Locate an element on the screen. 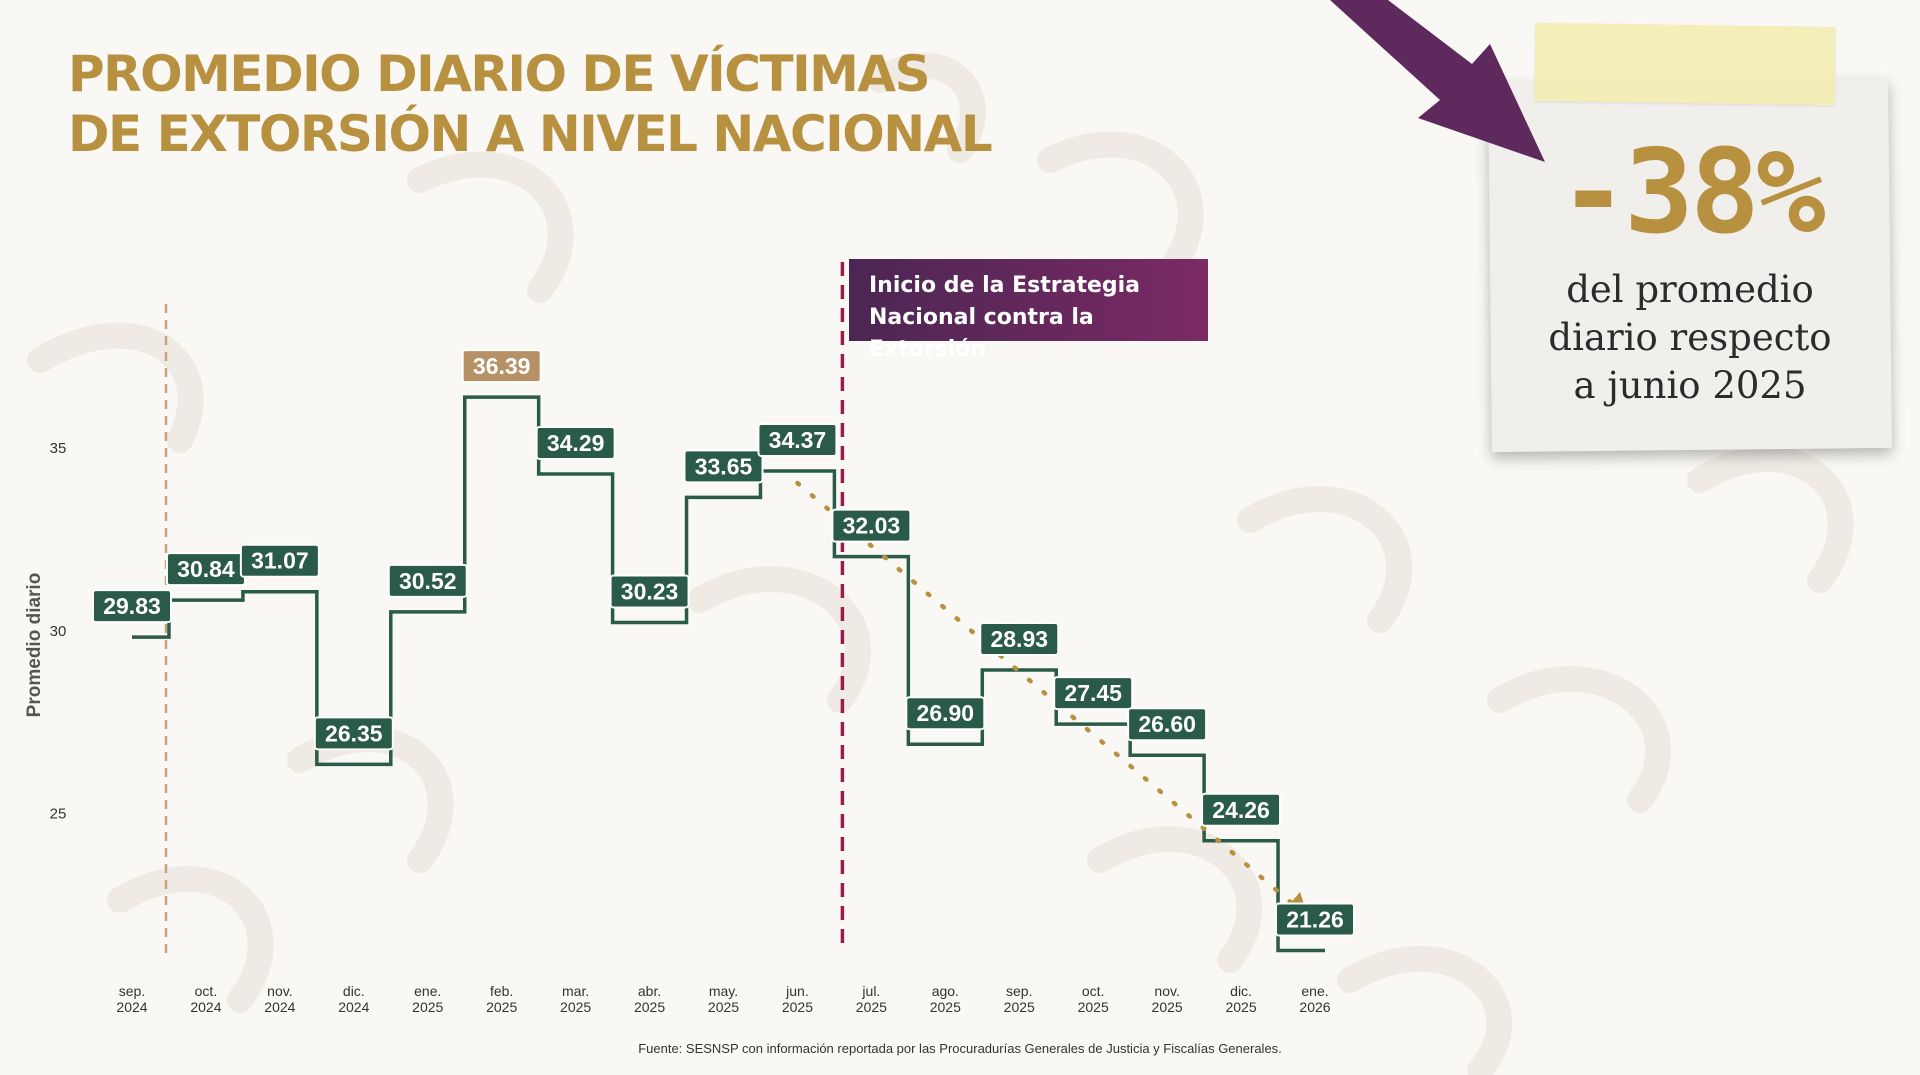 This screenshot has width=1920, height=1075. data-label: 36.39 is located at coordinates (502, 366).